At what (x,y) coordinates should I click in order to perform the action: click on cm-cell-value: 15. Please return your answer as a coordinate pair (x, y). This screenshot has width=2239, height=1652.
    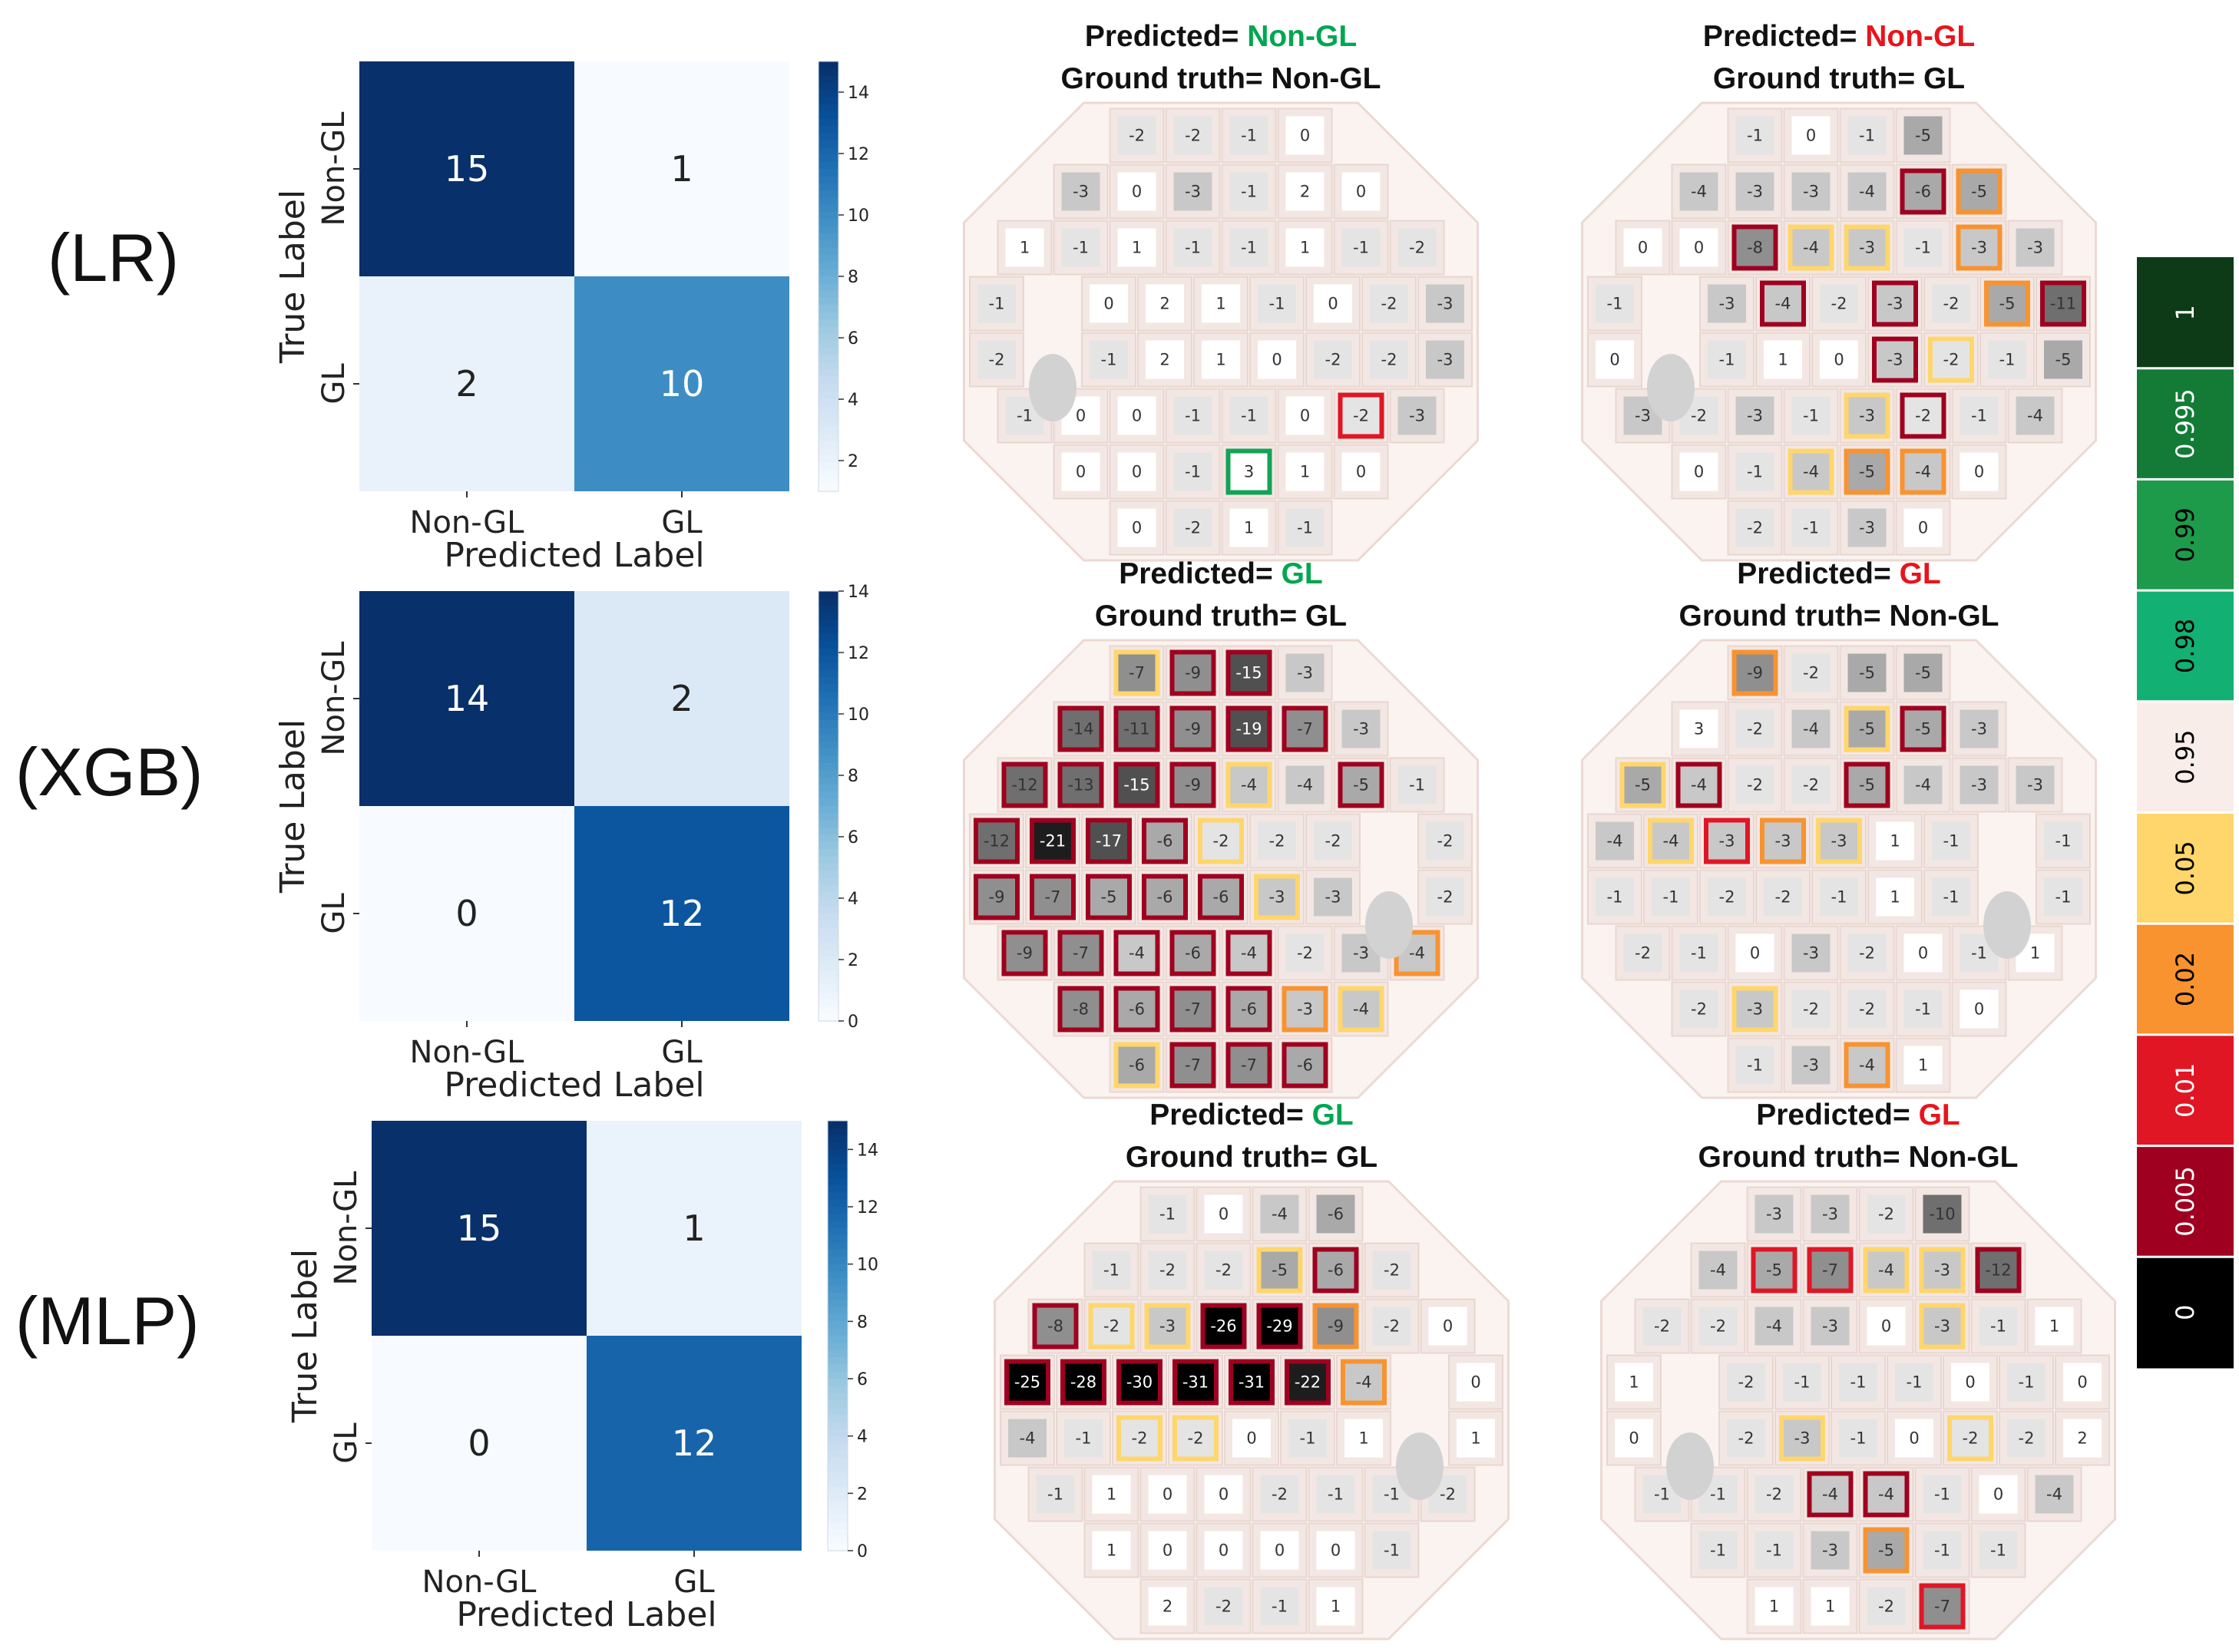
    Looking at the image, I should click on (479, 1228).